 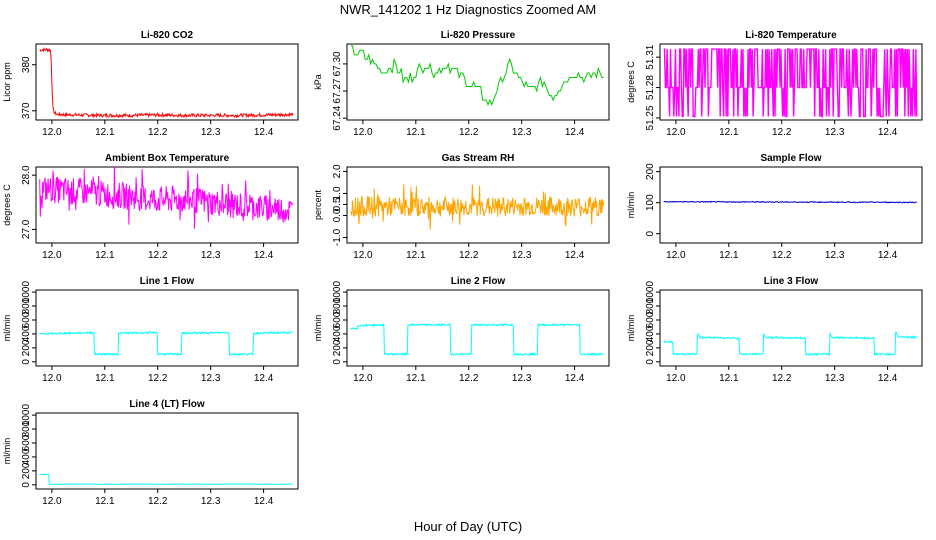 I want to click on panel-title: Line 2 Flow, so click(x=478, y=281).